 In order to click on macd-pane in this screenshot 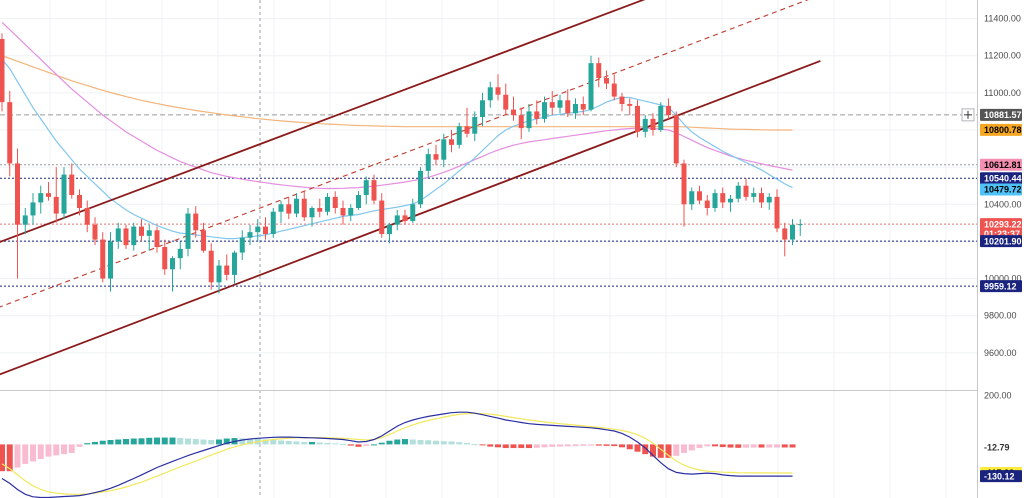, I will do `click(398, 454)`.